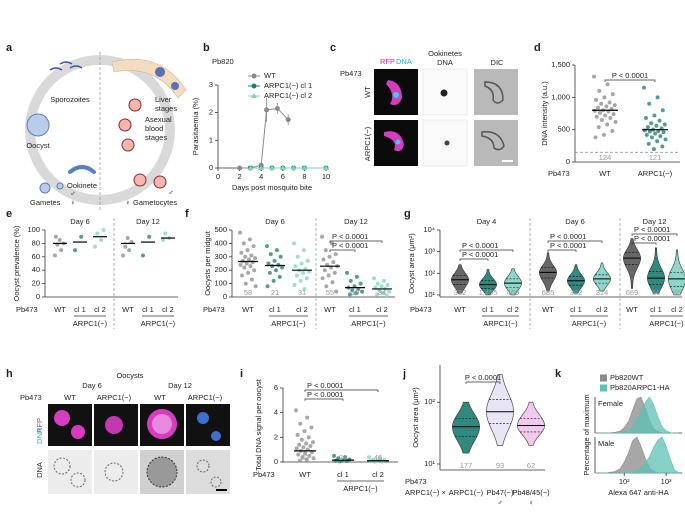  Describe the element at coordinates (500, 492) in the screenshot. I see `category-label: Pb47(−)` at that location.